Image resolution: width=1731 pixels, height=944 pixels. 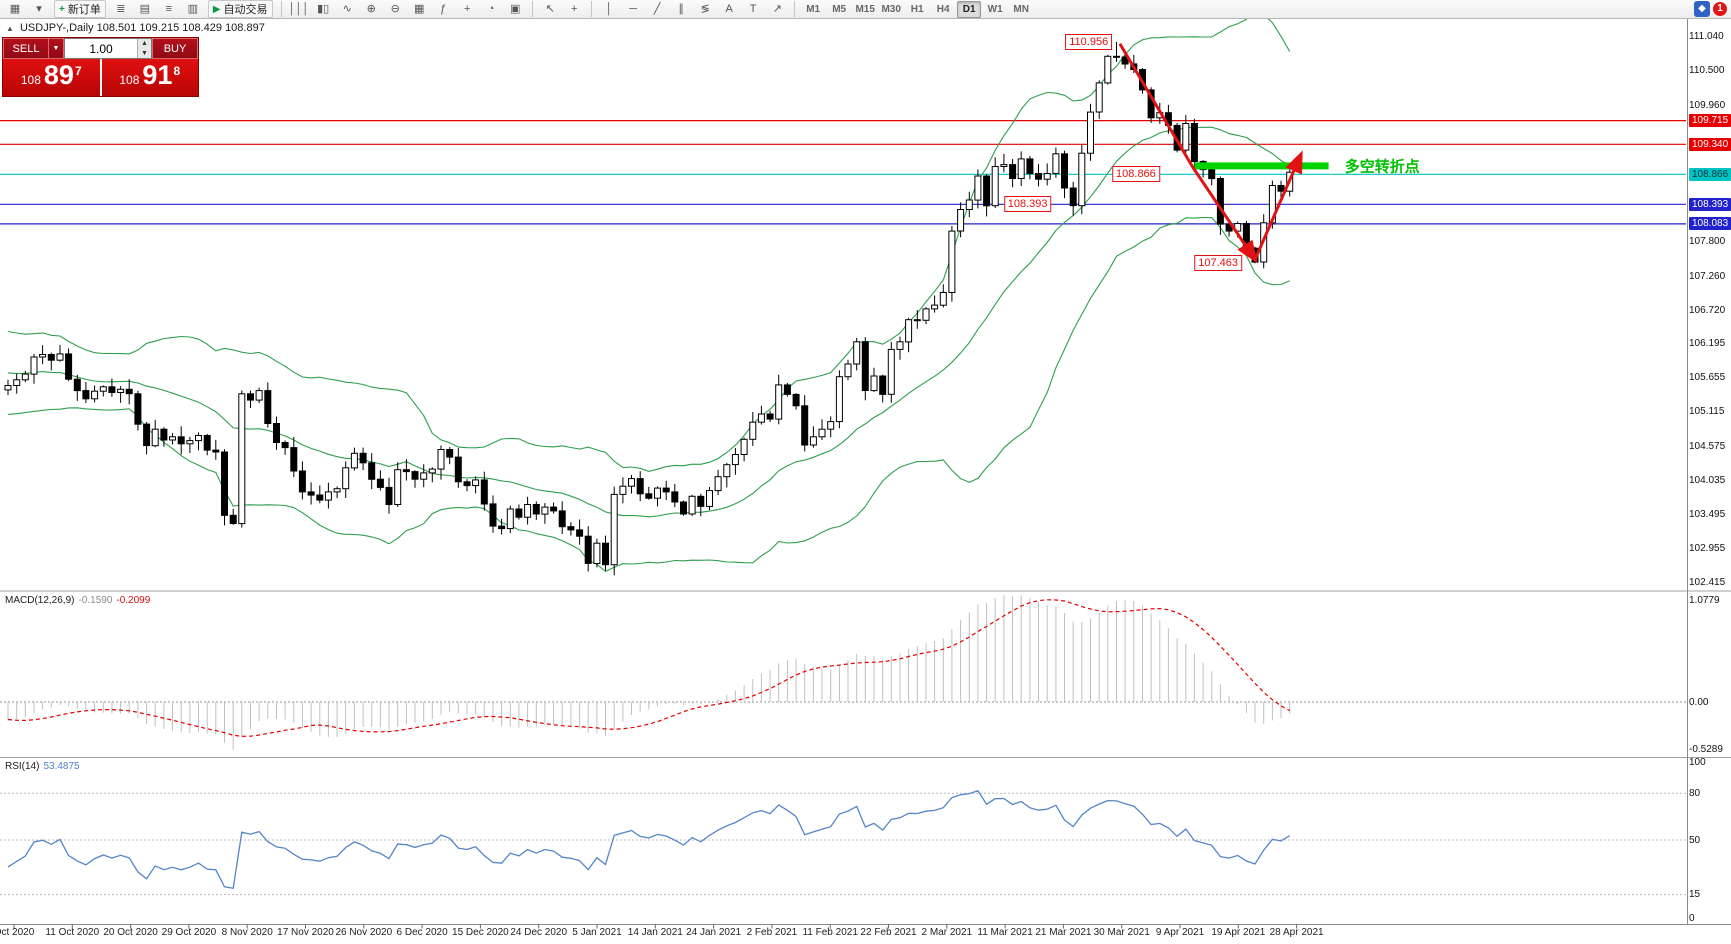 What do you see at coordinates (1261, 166) in the screenshot?
I see `highlight-zone-bar` at bounding box center [1261, 166].